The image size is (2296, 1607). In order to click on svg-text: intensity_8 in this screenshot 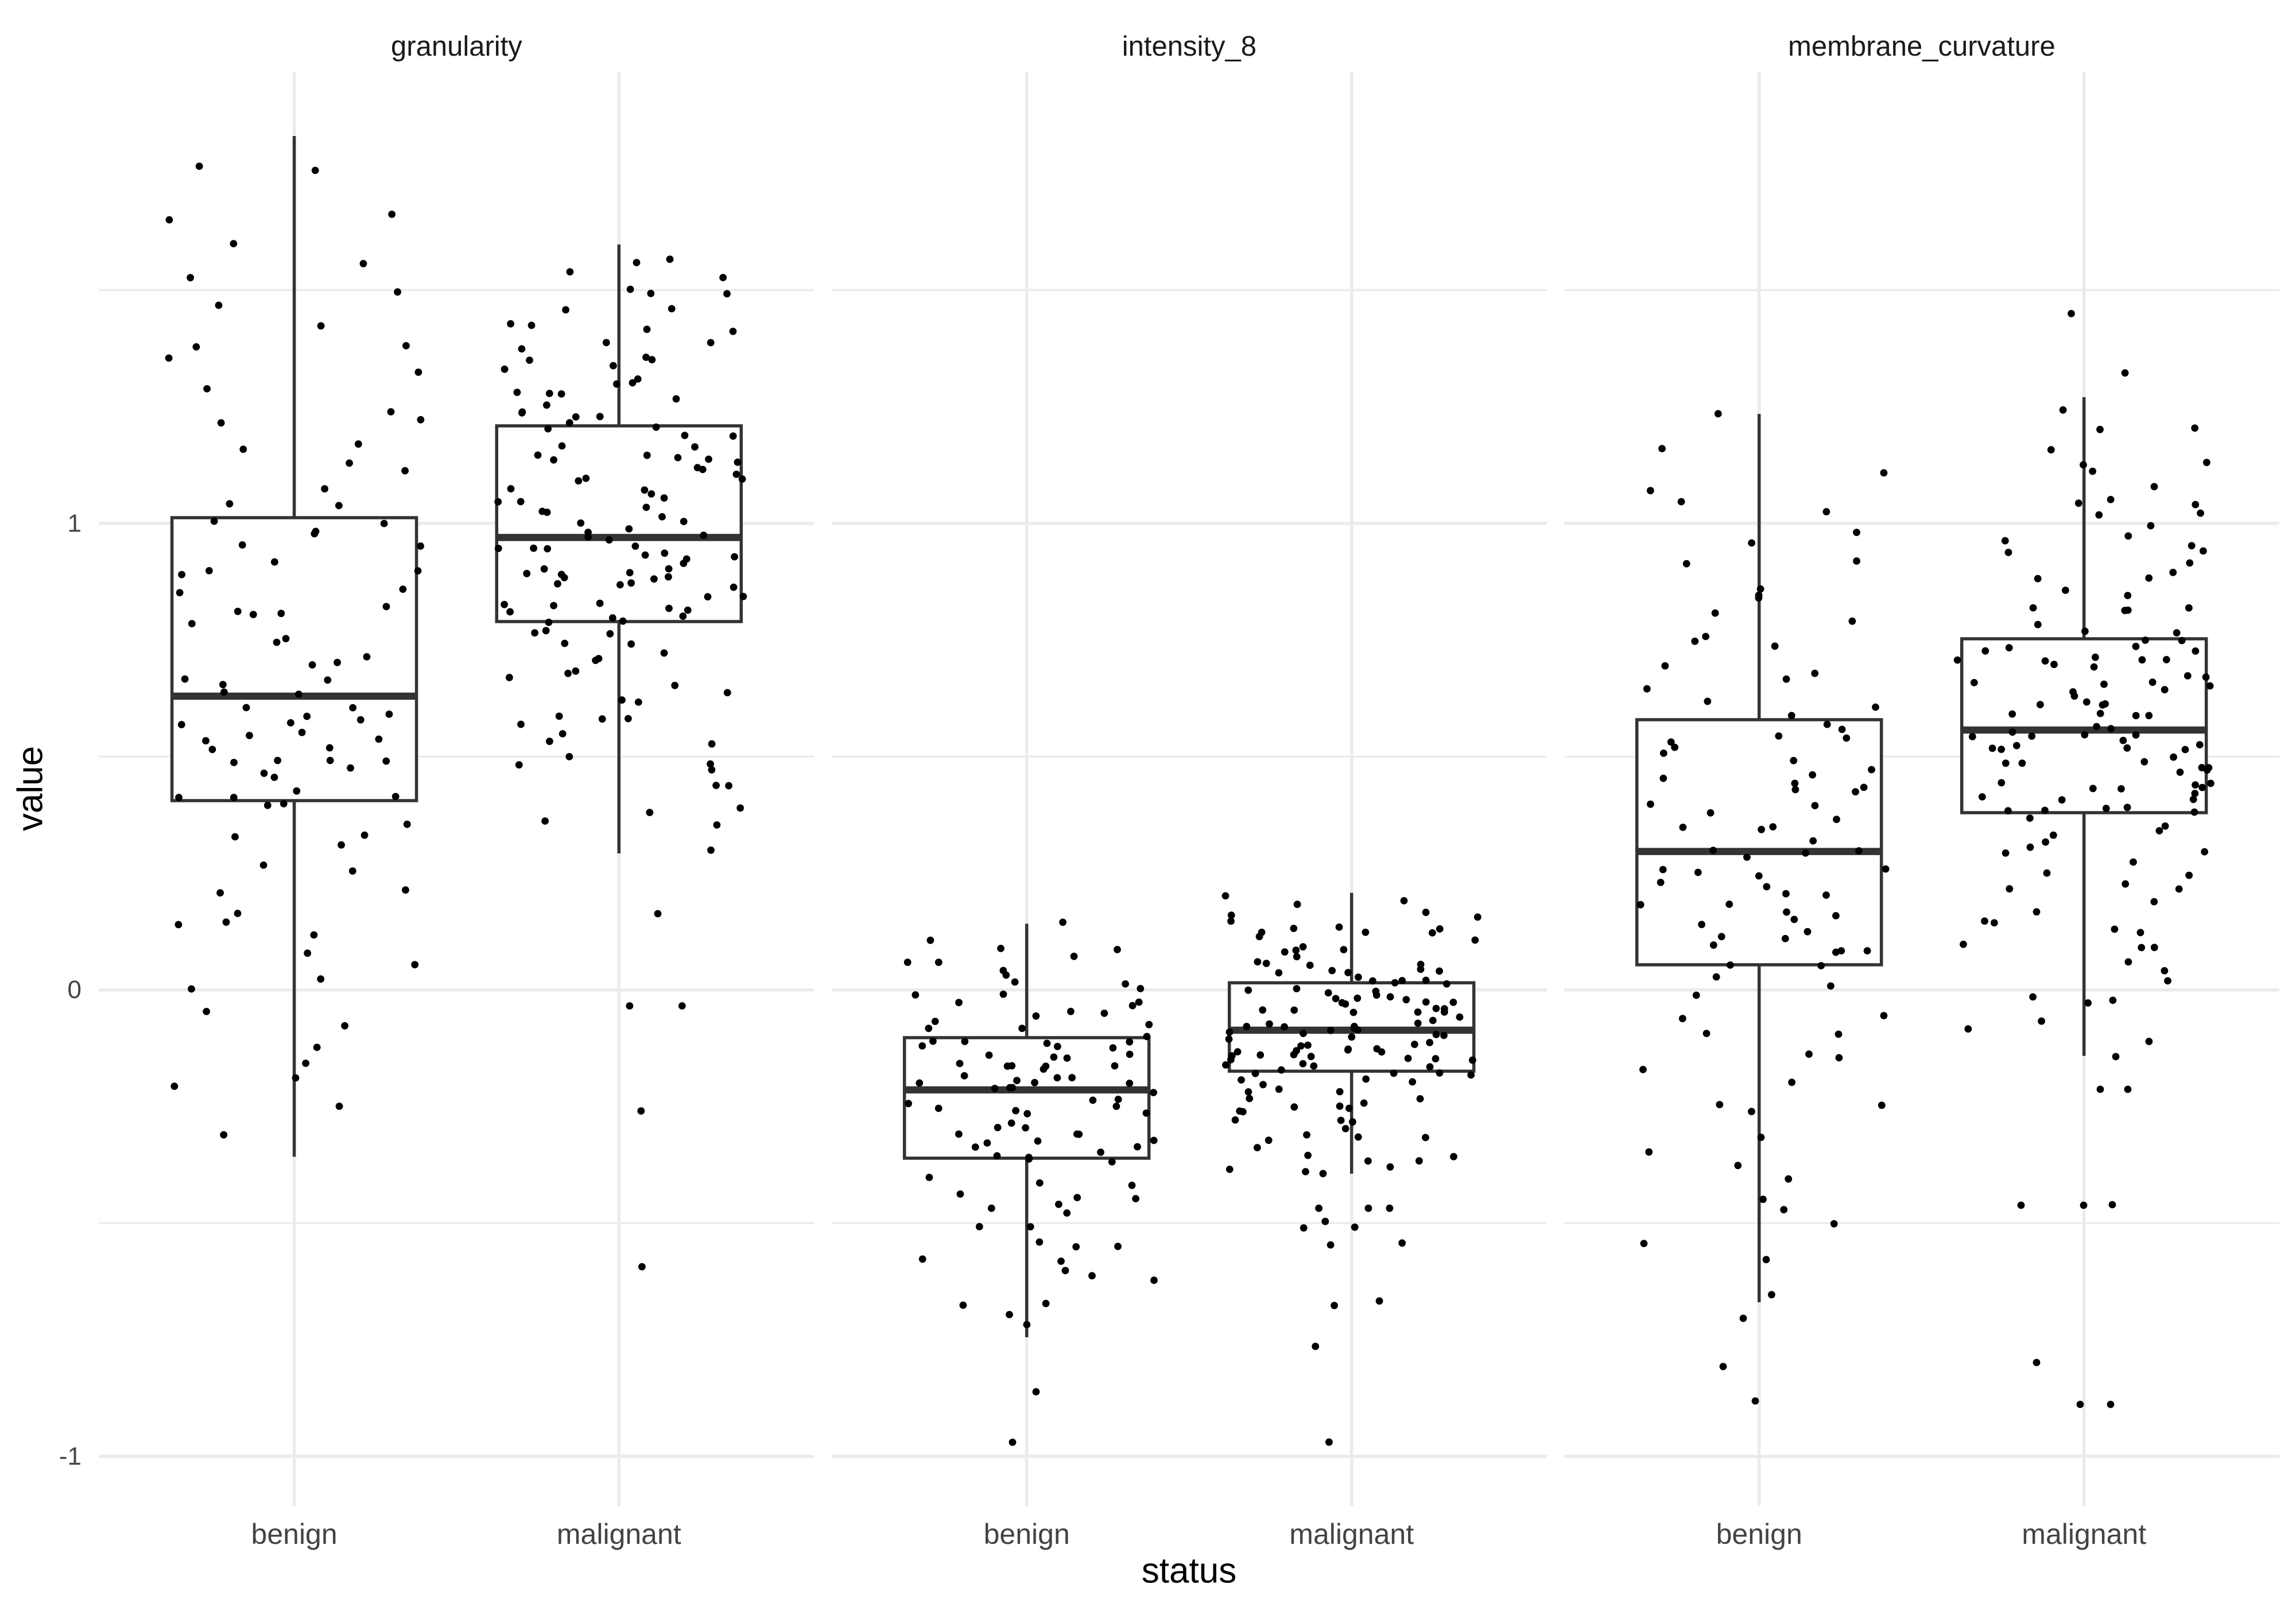, I will do `click(1189, 46)`.